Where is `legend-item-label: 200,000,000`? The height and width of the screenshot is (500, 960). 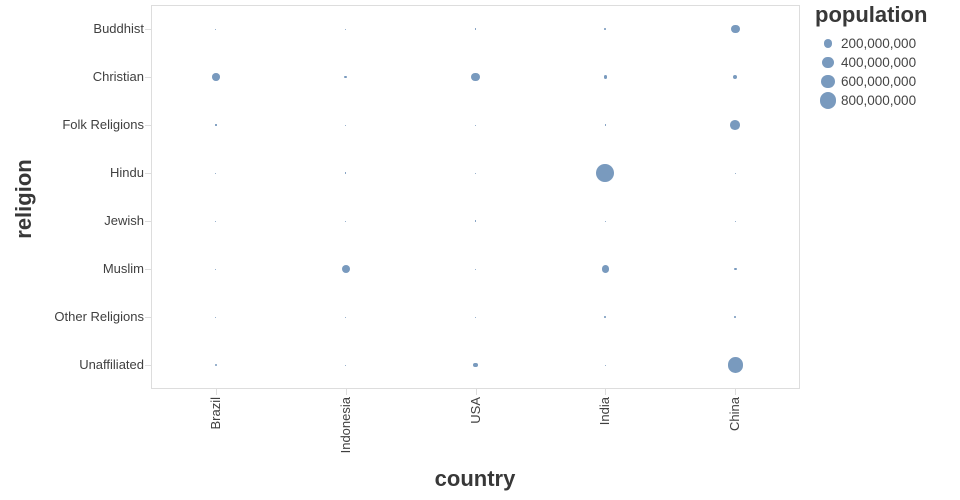
legend-item-label: 200,000,000 is located at coordinates (879, 43).